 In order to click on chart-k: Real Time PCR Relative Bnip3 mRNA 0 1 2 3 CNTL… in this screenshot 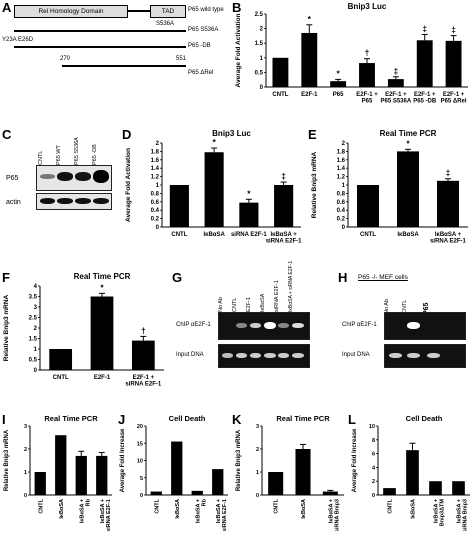, I will do `click(290, 472)`.